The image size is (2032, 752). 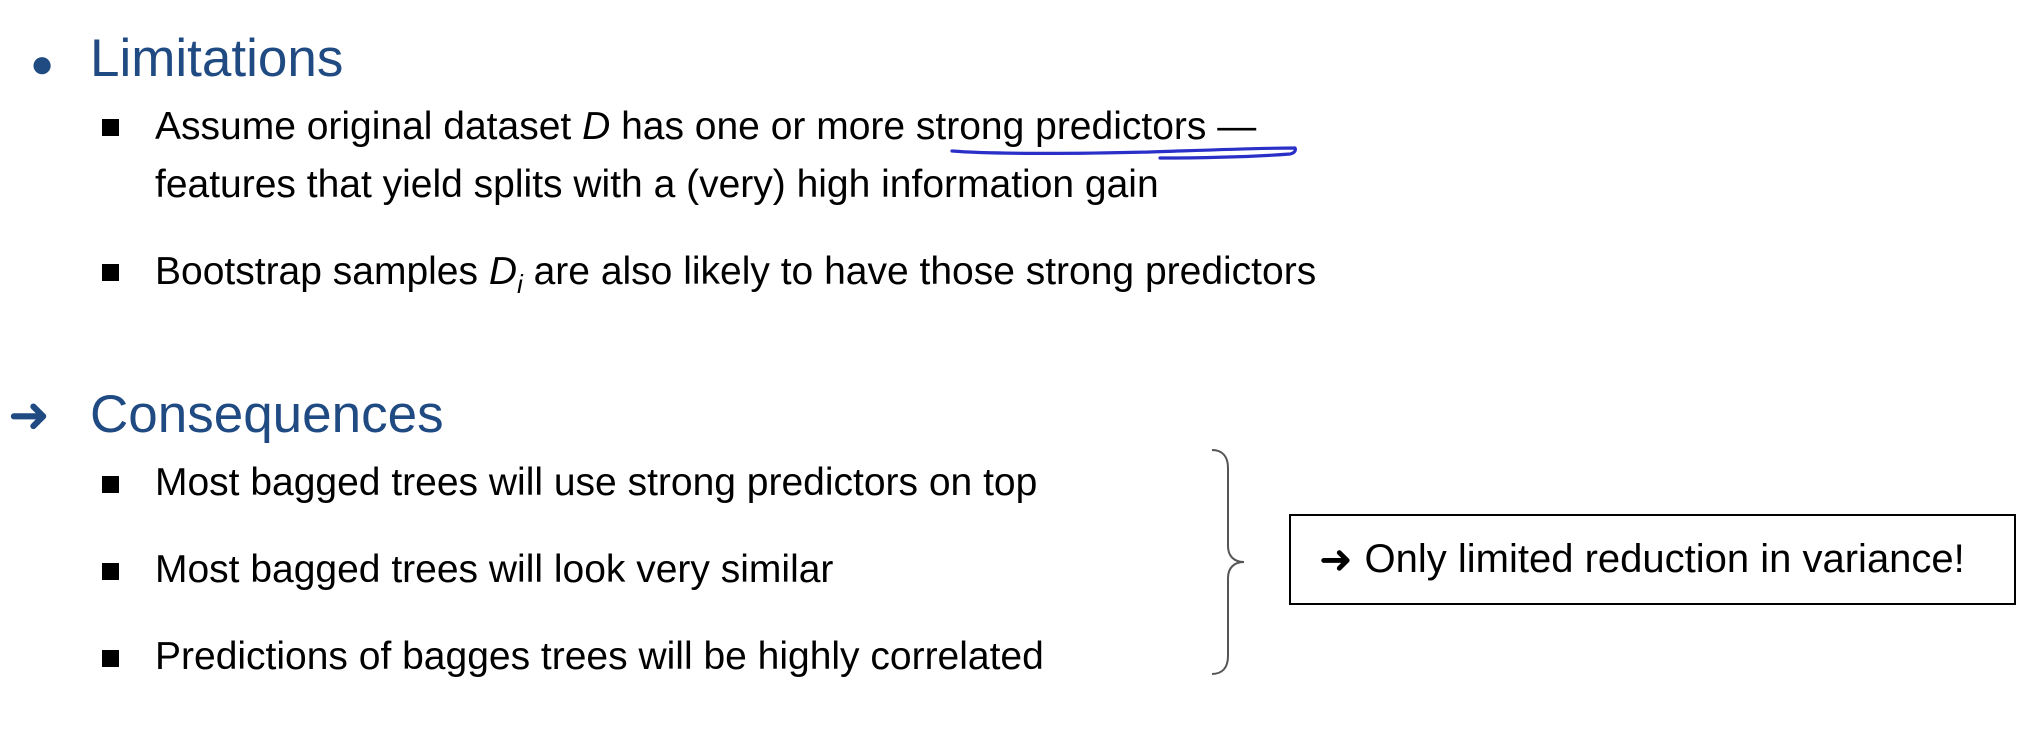 What do you see at coordinates (267, 414) in the screenshot?
I see `consequences-heading: Consequences` at bounding box center [267, 414].